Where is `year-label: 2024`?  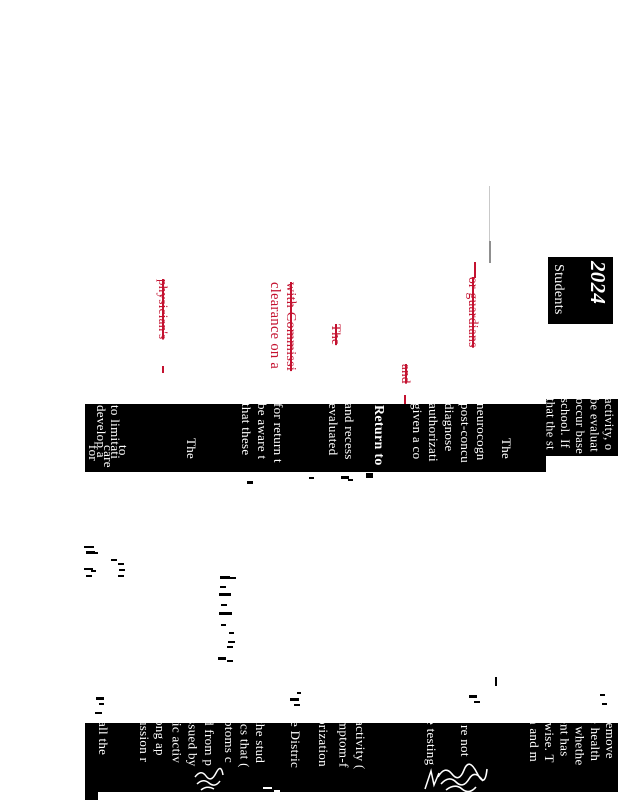 year-label: 2024 is located at coordinates (598, 283).